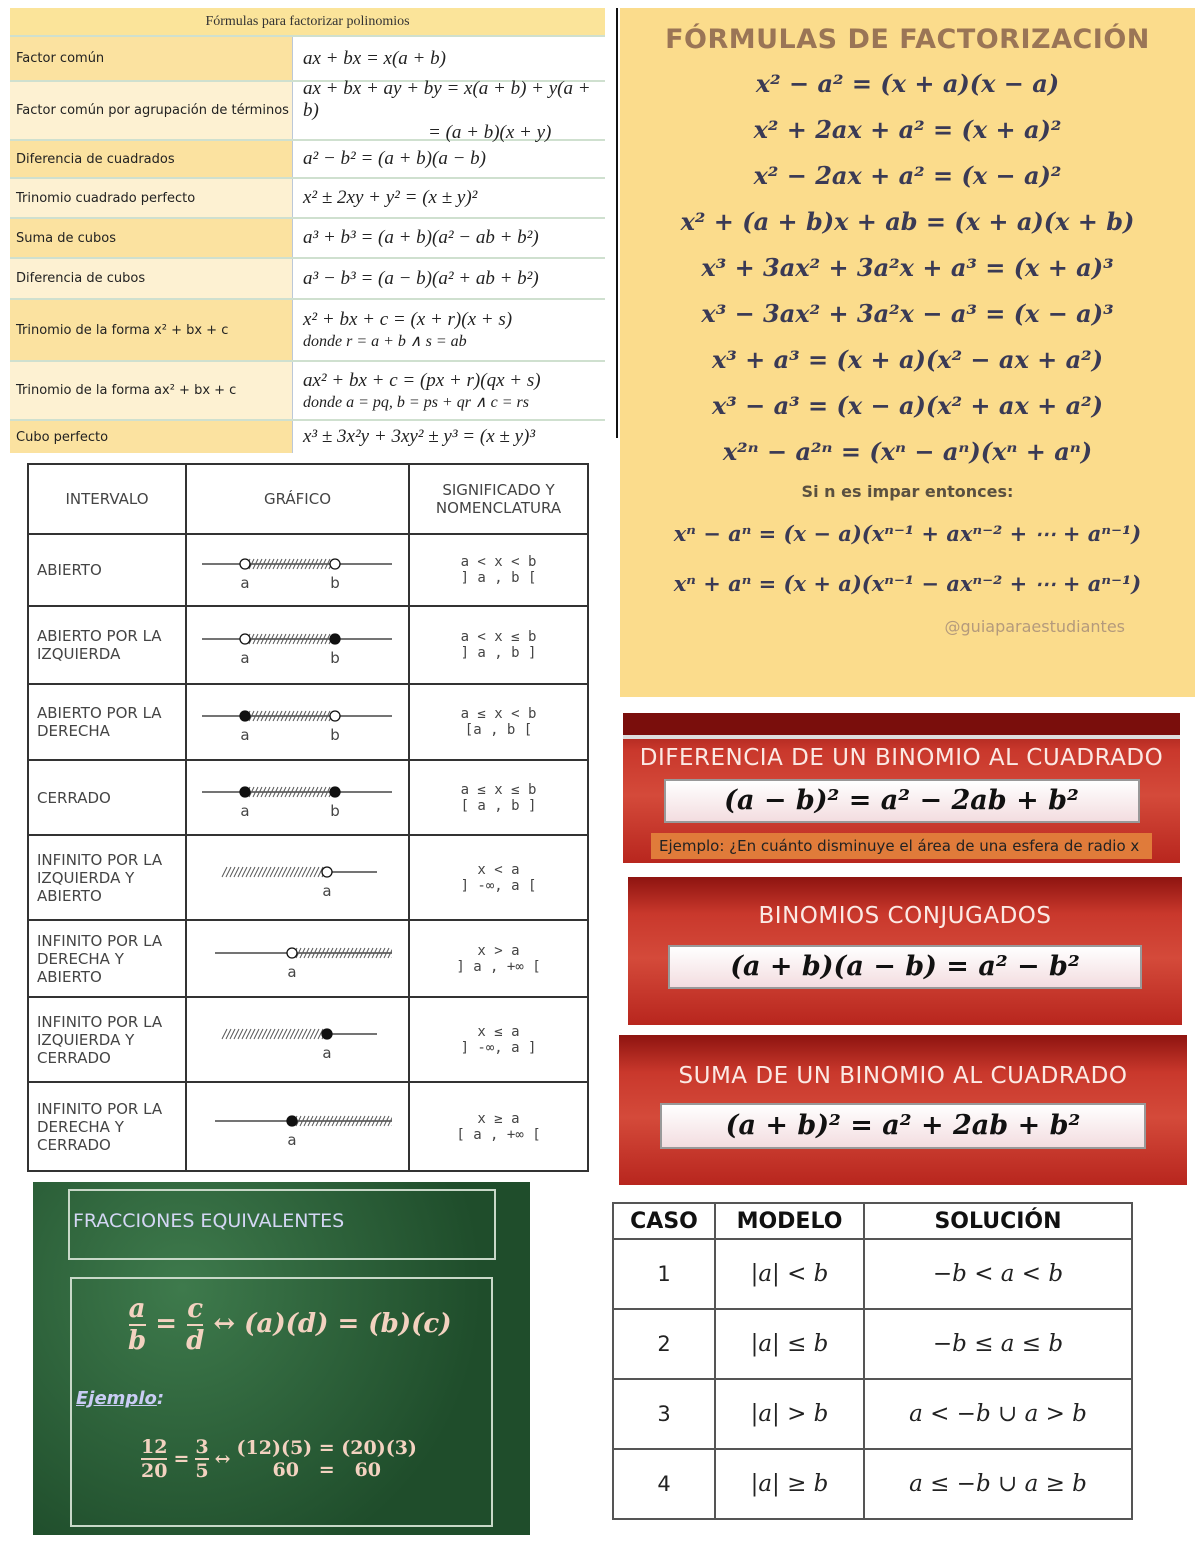 The width and height of the screenshot is (1200, 1553). I want to click on interval-name: INFINITO POR LA IZQUIERDA Y ABIERTO, so click(107, 877).